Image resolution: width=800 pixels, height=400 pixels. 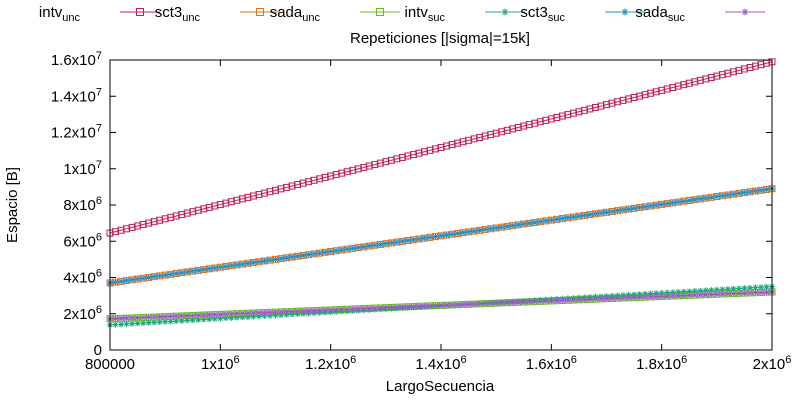 I want to click on legend-entry-sct3-unc: sct3unc, so click(x=217, y=14).